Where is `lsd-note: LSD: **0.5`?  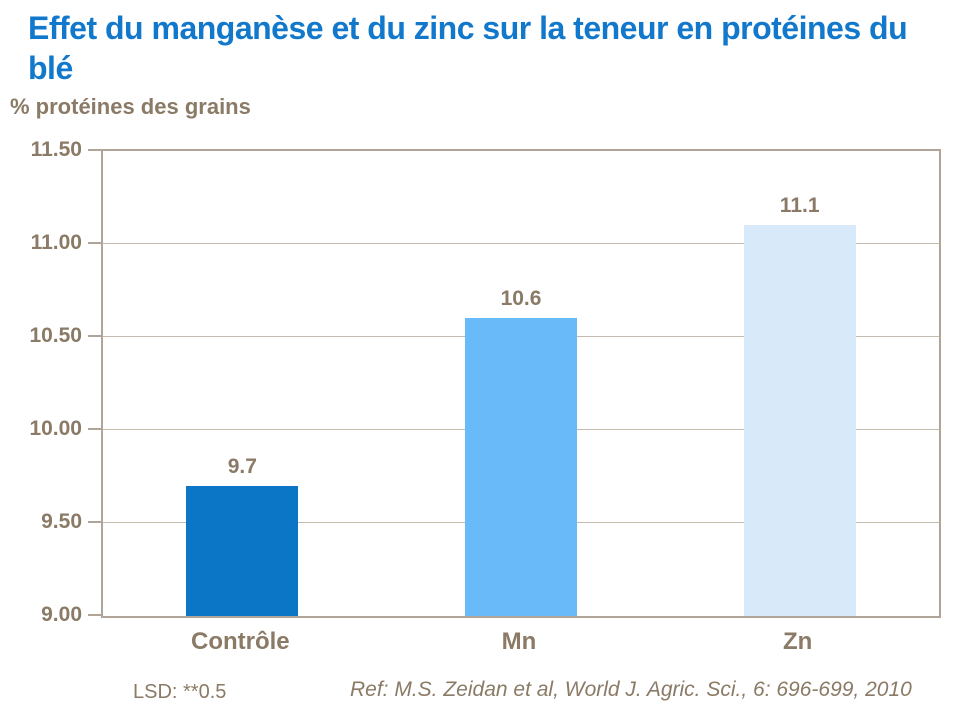 lsd-note: LSD: **0.5 is located at coordinates (180, 692).